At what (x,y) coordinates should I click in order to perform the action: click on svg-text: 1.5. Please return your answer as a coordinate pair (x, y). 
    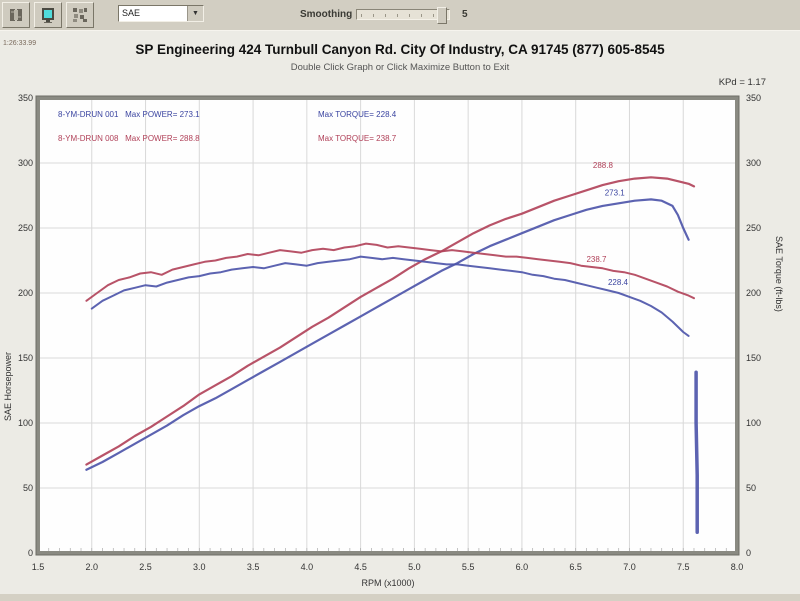
    Looking at the image, I should click on (38, 567).